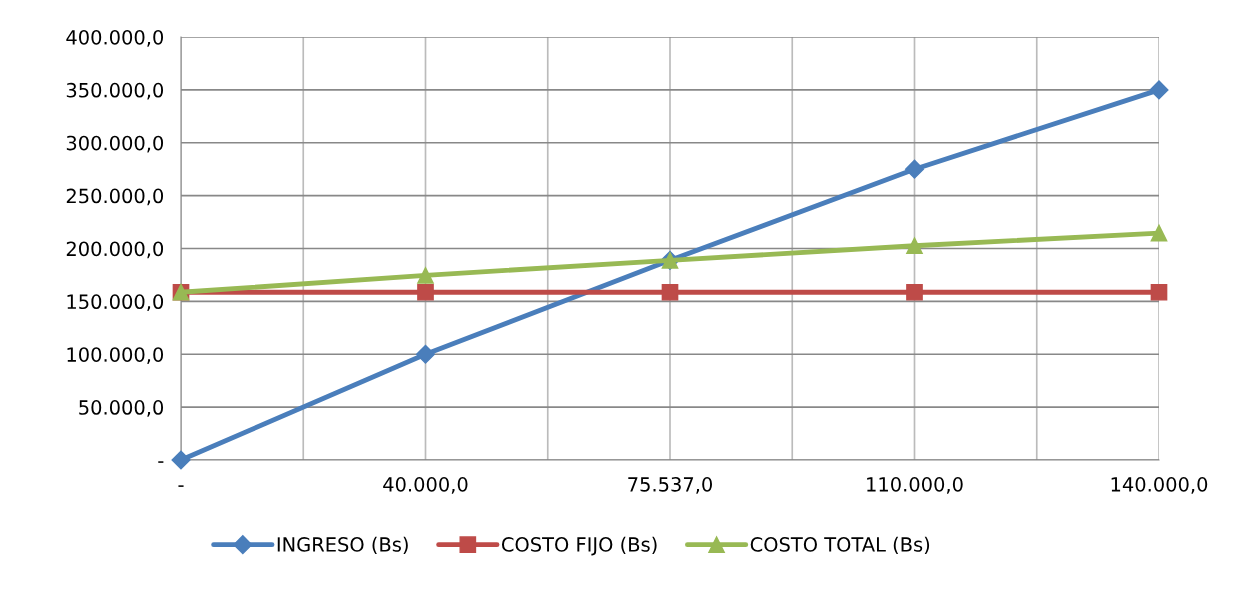  What do you see at coordinates (425, 485) in the screenshot?
I see `x-tick-label: 40.000,0` at bounding box center [425, 485].